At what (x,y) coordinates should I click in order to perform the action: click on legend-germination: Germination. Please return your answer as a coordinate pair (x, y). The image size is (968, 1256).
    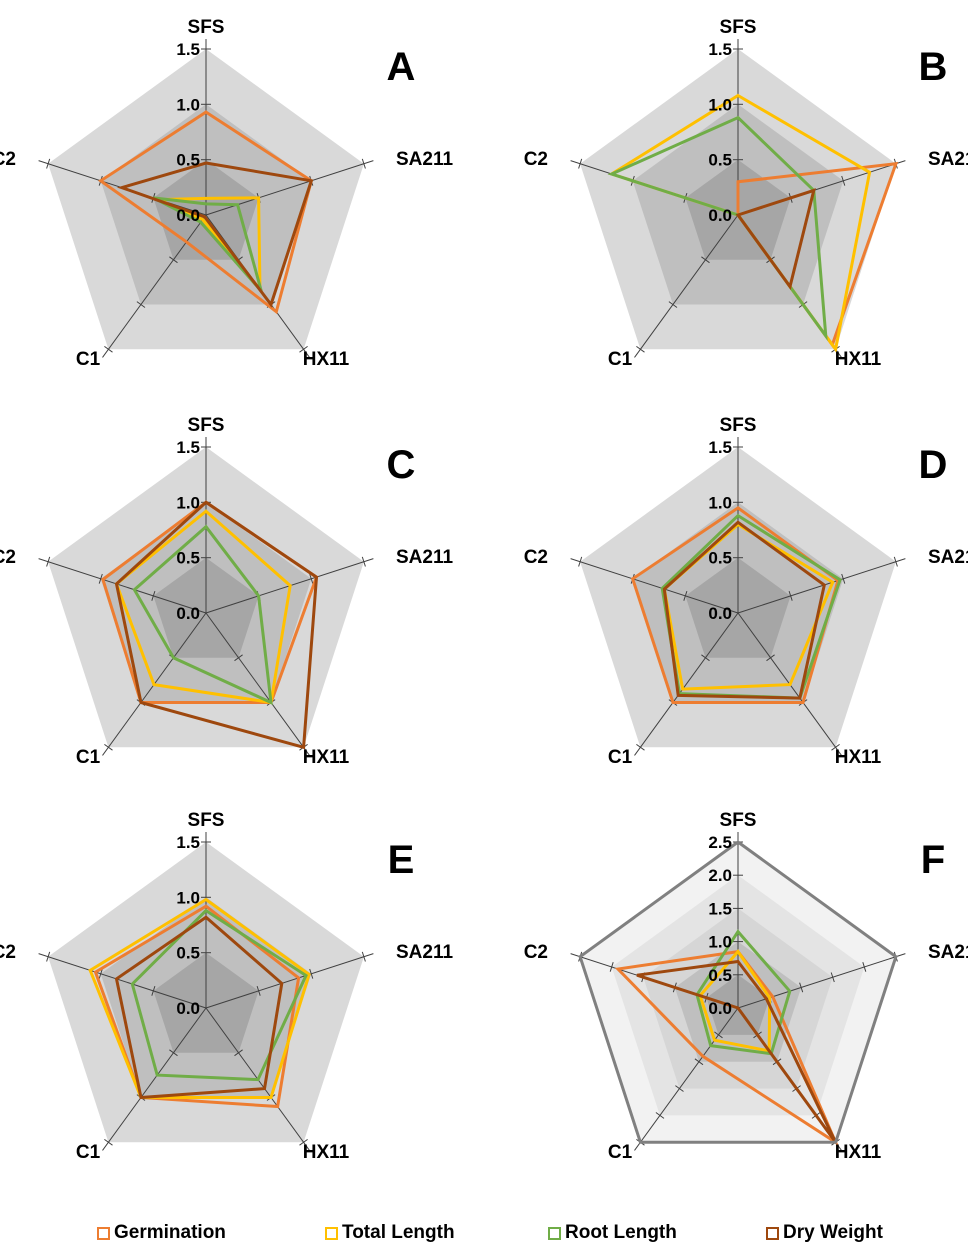
    Looking at the image, I should click on (161, 1233).